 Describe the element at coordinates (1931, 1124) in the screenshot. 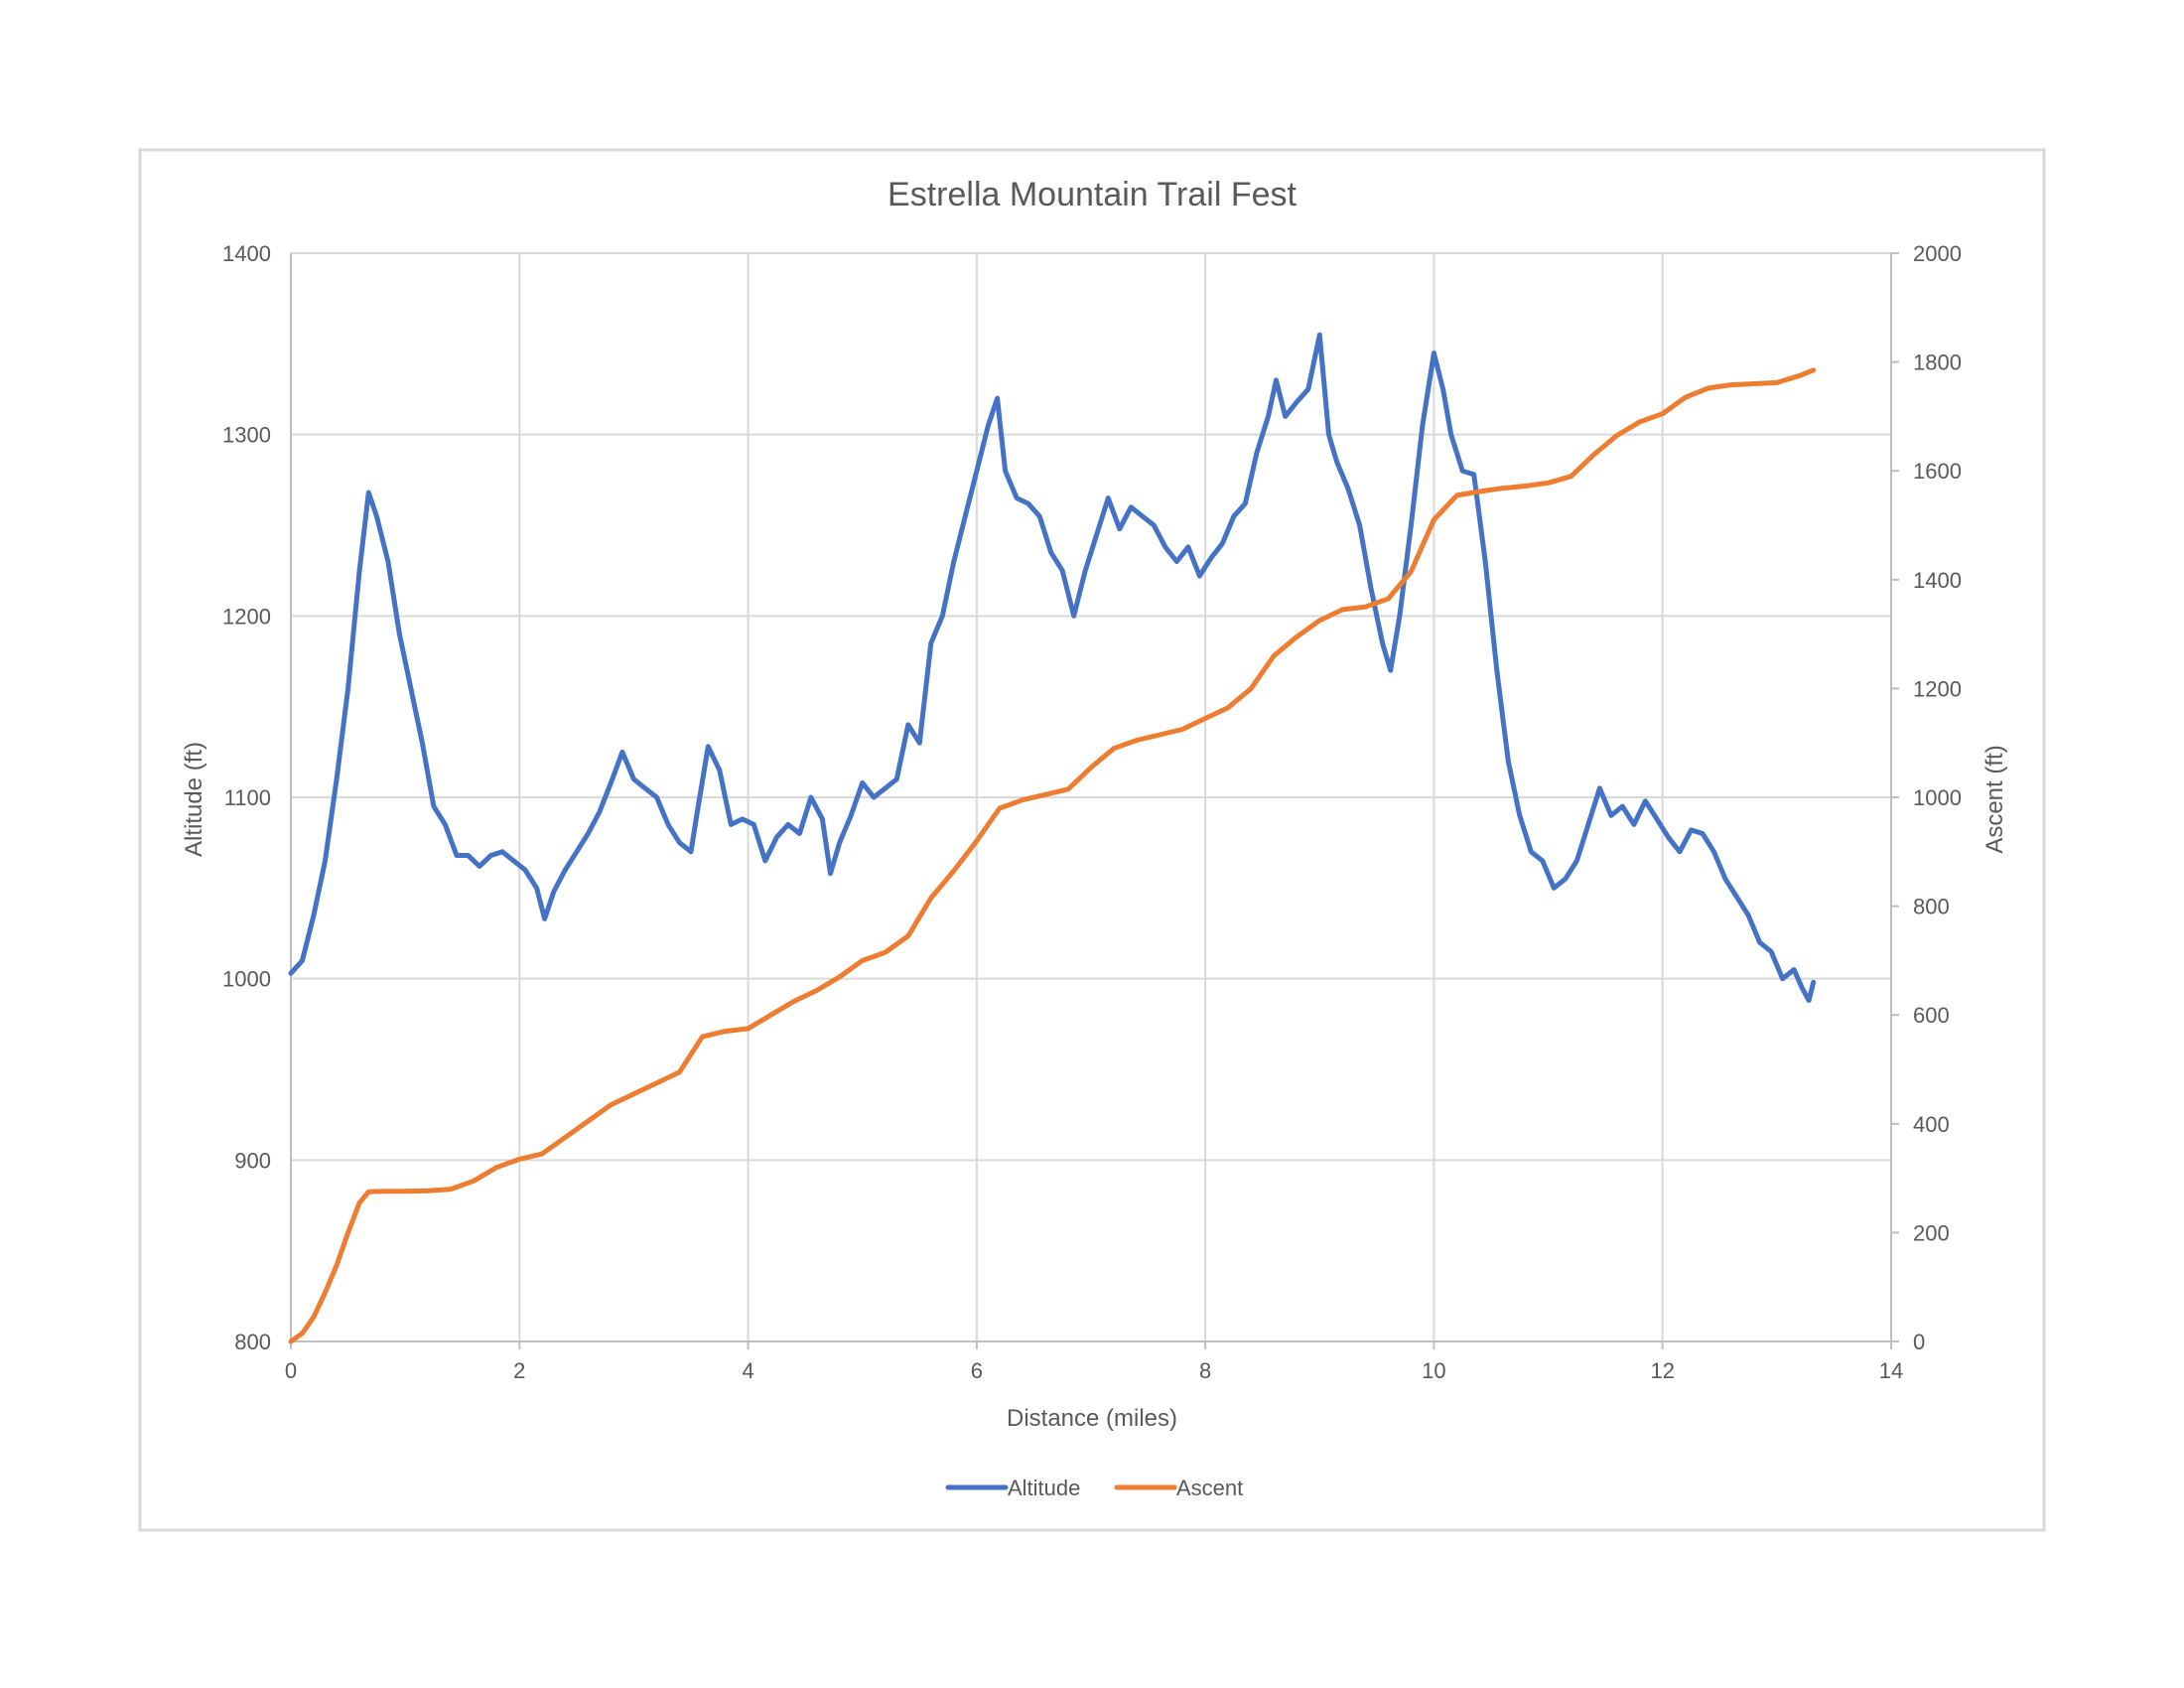

I see `y2-tick-label: 400` at that location.